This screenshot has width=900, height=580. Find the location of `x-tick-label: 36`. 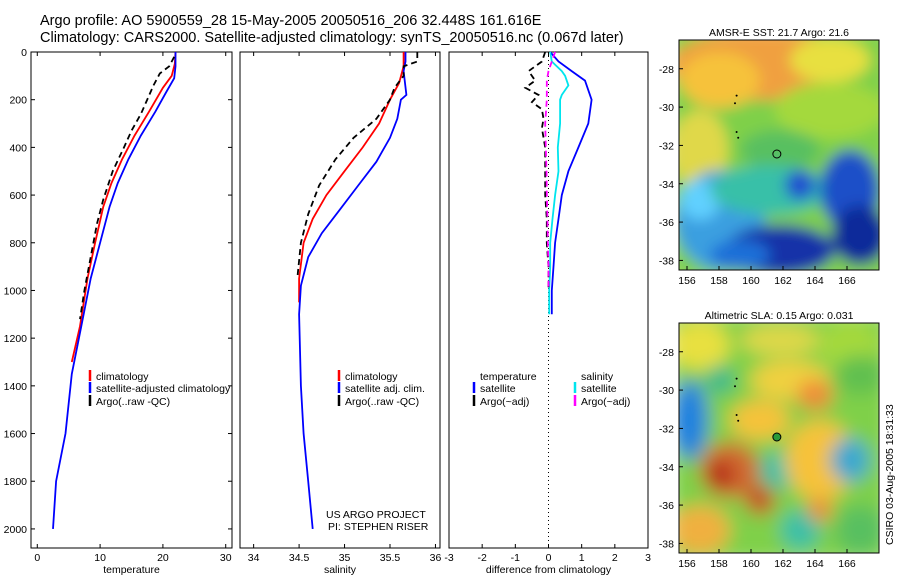

x-tick-label: 36 is located at coordinates (436, 558).